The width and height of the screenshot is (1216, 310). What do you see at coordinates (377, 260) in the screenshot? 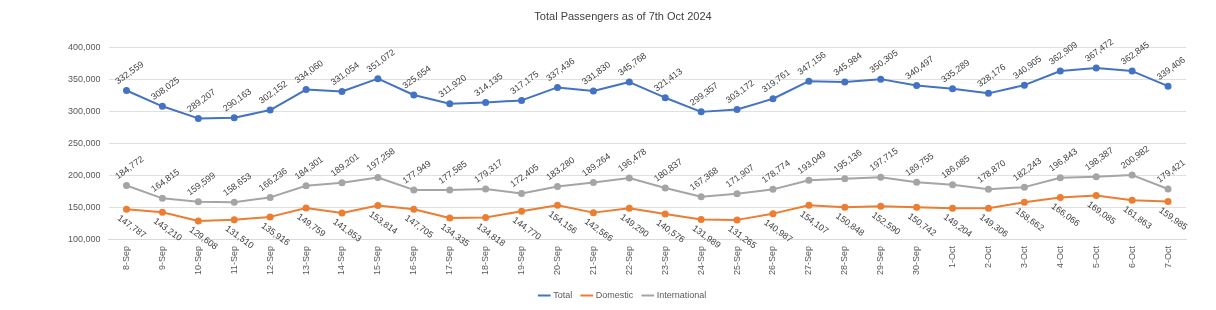
I see `x-tick-label: 15-Sep` at bounding box center [377, 260].